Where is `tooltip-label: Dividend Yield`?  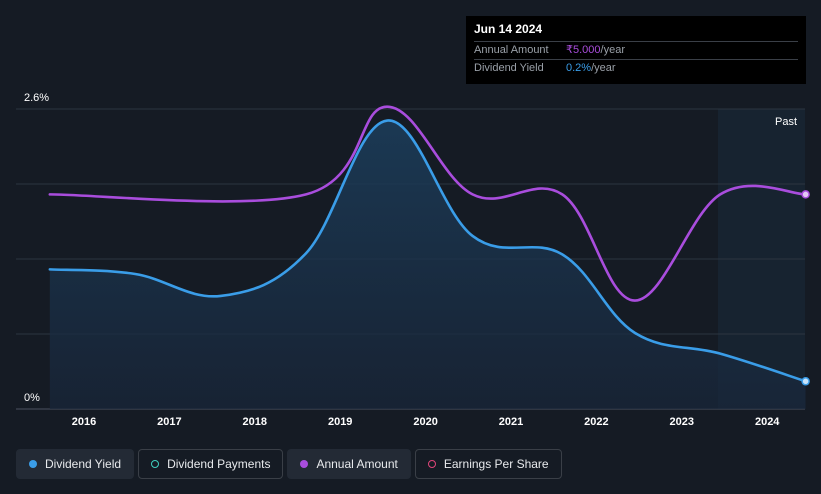 tooltip-label: Dividend Yield is located at coordinates (509, 68).